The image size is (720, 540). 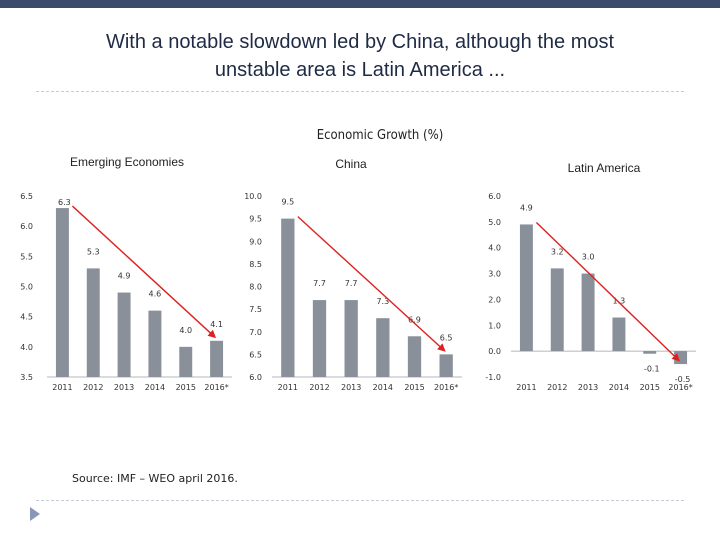 What do you see at coordinates (255, 309) in the screenshot?
I see `y-tick-label: 7.5` at bounding box center [255, 309].